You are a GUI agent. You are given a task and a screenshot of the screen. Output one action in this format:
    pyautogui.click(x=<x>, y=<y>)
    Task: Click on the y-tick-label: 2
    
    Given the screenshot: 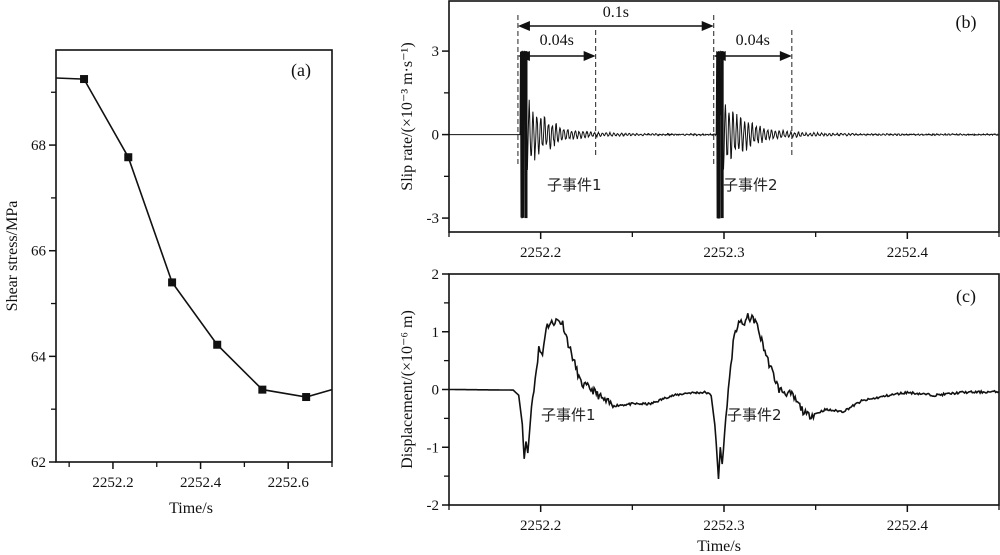 What is the action you would take?
    pyautogui.click(x=436, y=275)
    